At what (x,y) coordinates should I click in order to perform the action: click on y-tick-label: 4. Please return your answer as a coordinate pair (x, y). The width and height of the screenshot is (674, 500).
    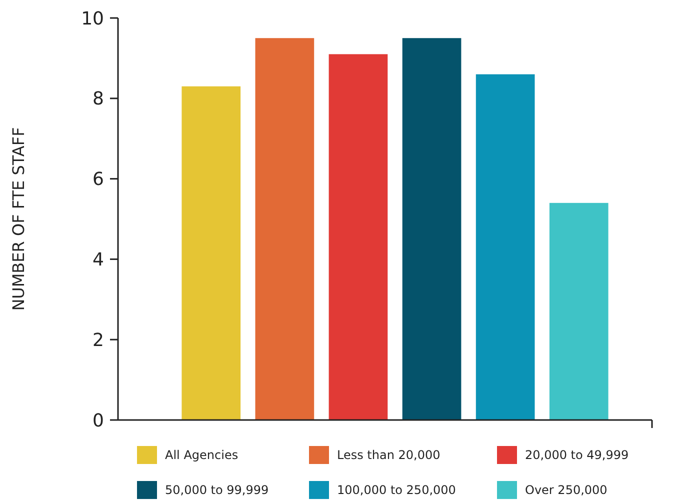
    Looking at the image, I should click on (98, 260).